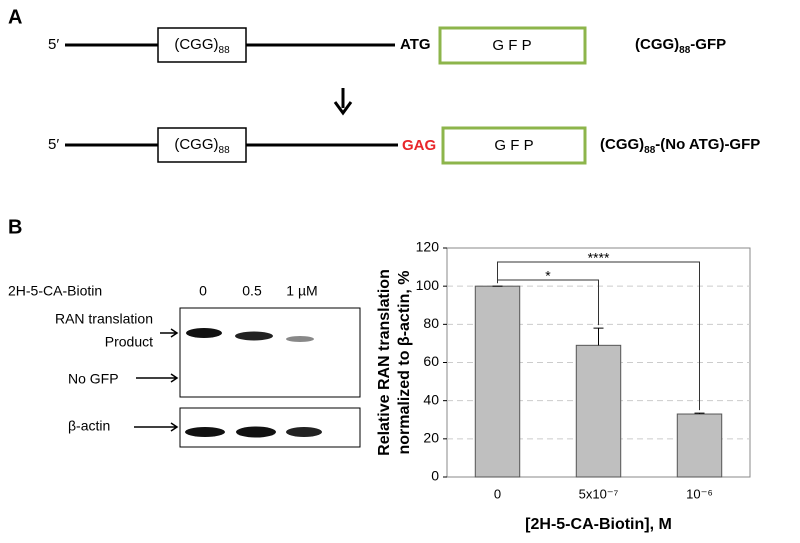  I want to click on y-axis-label: Relative RAN translation, so click(384, 362).